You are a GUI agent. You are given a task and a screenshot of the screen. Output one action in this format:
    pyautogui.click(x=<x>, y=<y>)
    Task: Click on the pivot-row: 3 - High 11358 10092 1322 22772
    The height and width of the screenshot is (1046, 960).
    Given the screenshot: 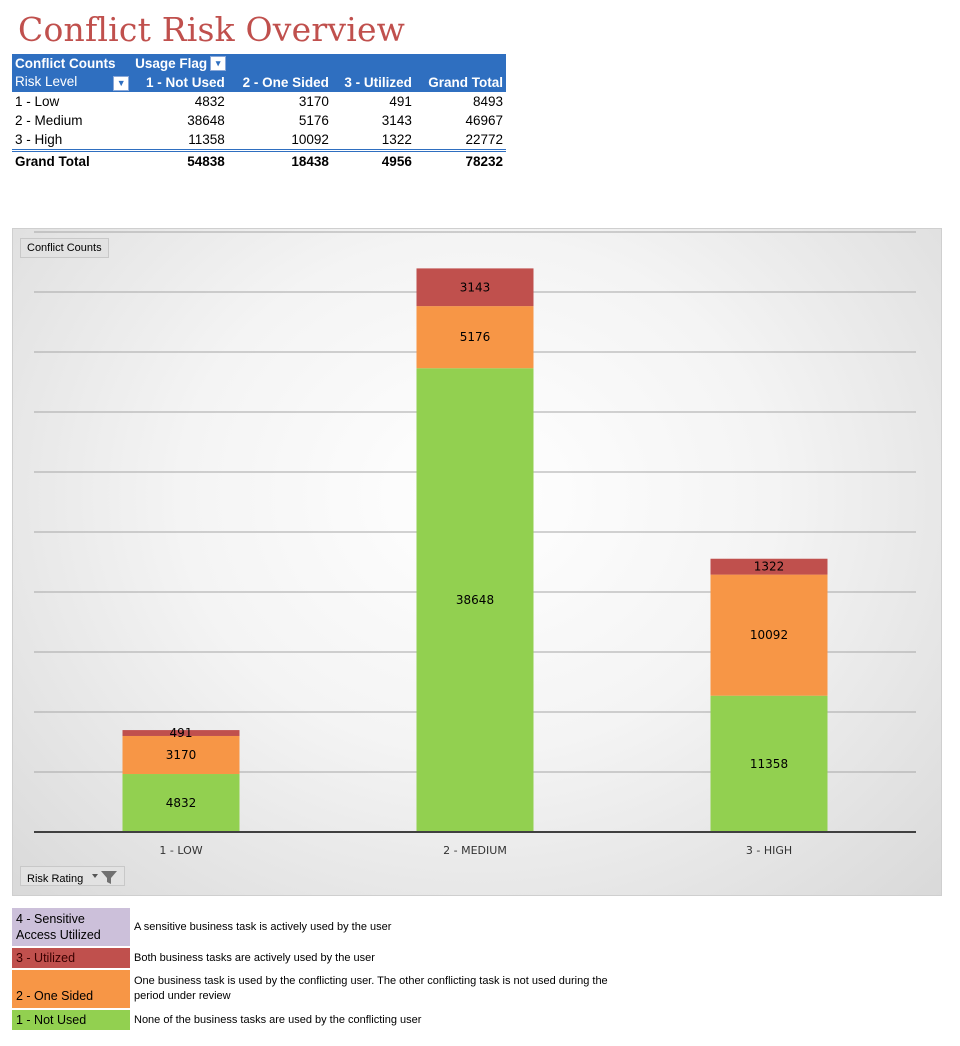 What is the action you would take?
    pyautogui.click(x=259, y=140)
    